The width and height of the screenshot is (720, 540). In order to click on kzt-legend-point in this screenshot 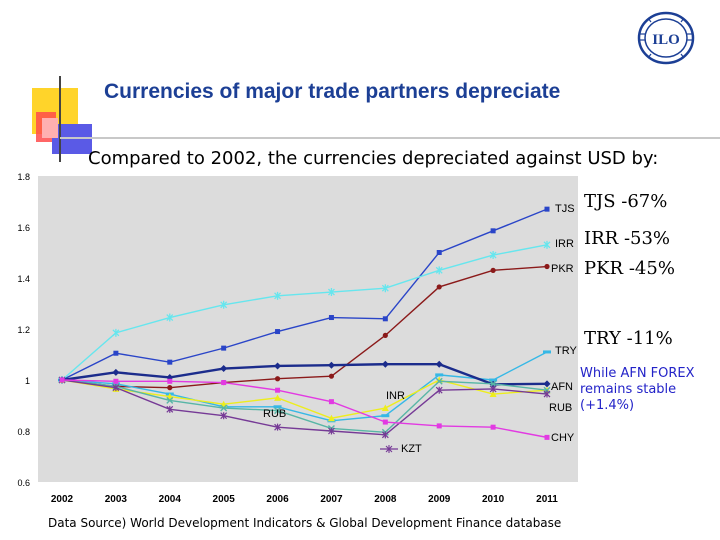, I will do `click(389, 449)`.